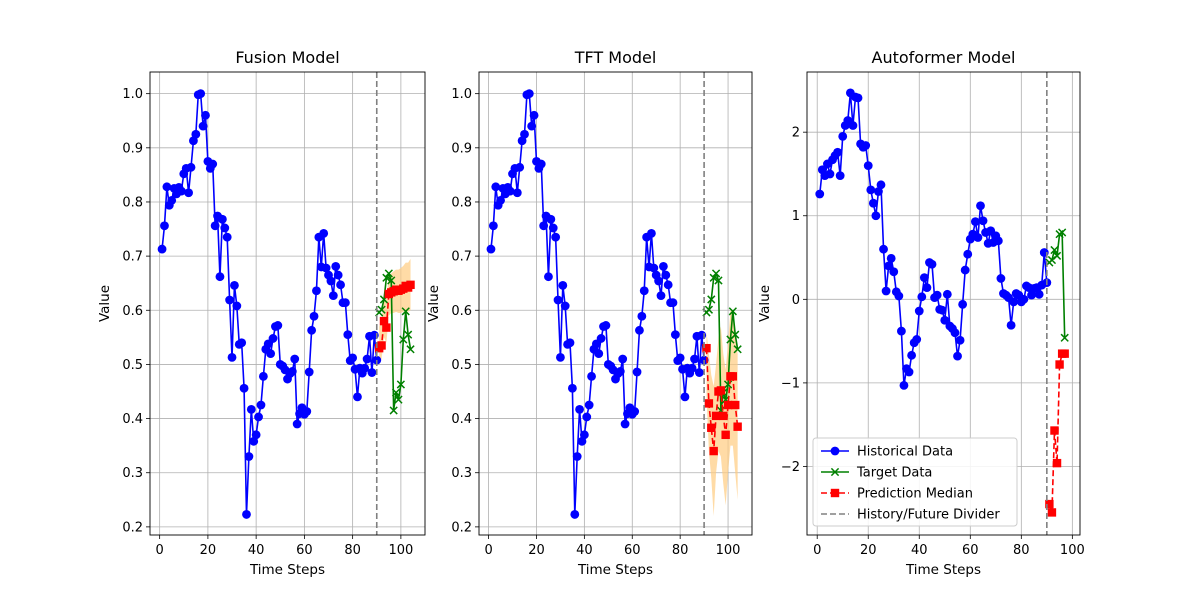 The width and height of the screenshot is (1200, 604). I want to click on legend-label: Target Data, so click(894, 473).